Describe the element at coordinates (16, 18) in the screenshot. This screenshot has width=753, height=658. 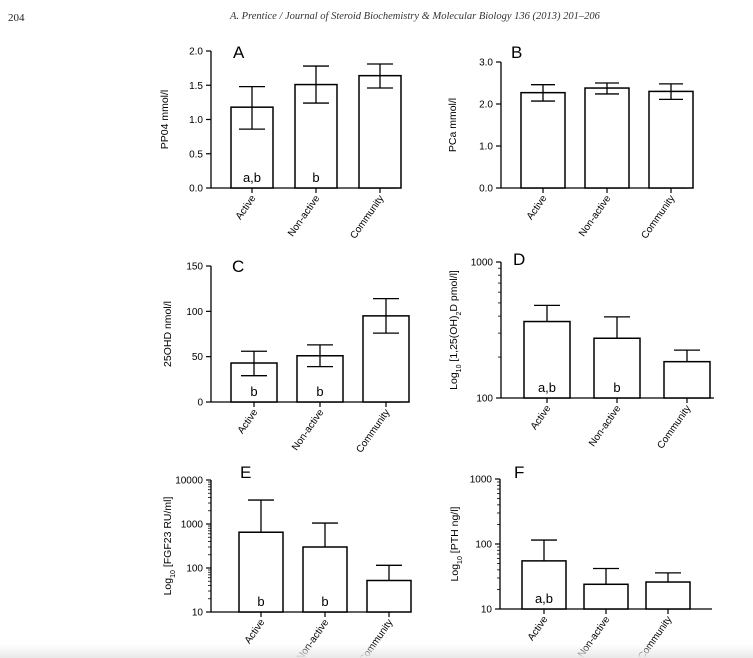
I see `page-number: 204` at that location.